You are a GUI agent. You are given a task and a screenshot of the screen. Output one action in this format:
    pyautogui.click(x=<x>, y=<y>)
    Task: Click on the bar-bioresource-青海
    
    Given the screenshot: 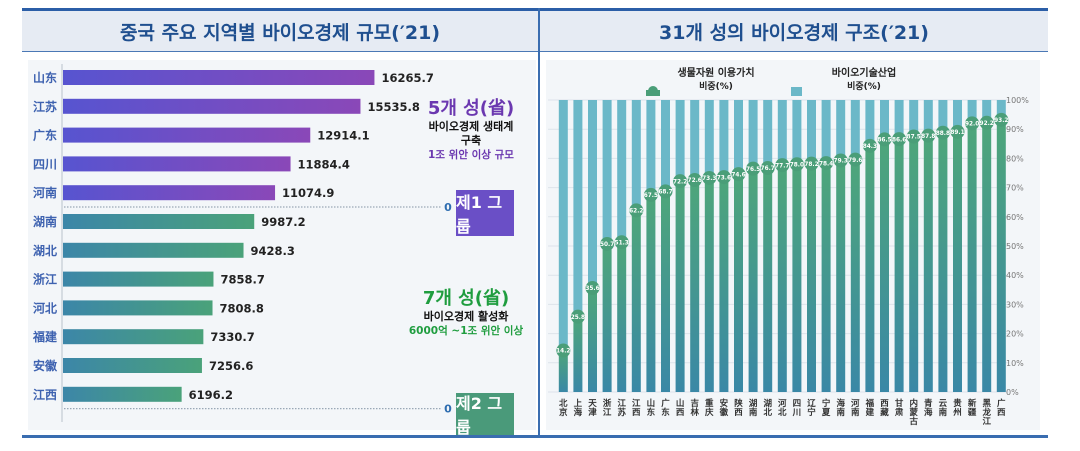 What is the action you would take?
    pyautogui.click(x=928, y=263)
    